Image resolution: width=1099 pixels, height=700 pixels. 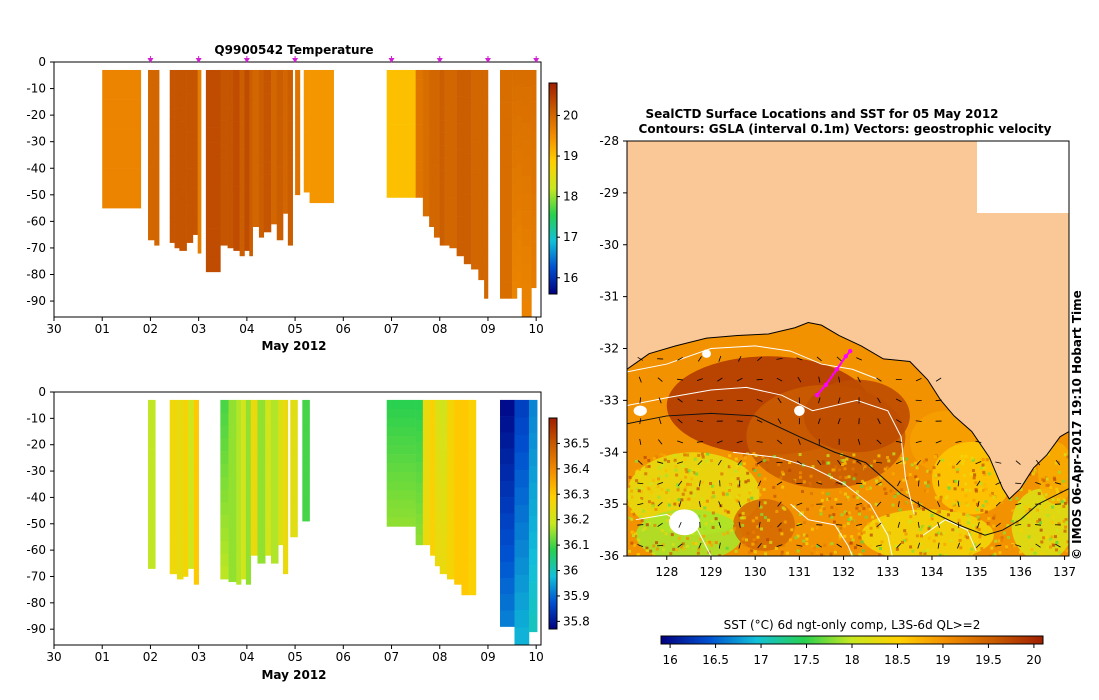 What do you see at coordinates (576, 469) in the screenshot?
I see `colorbar-tick-label: 36.4` at bounding box center [576, 469].